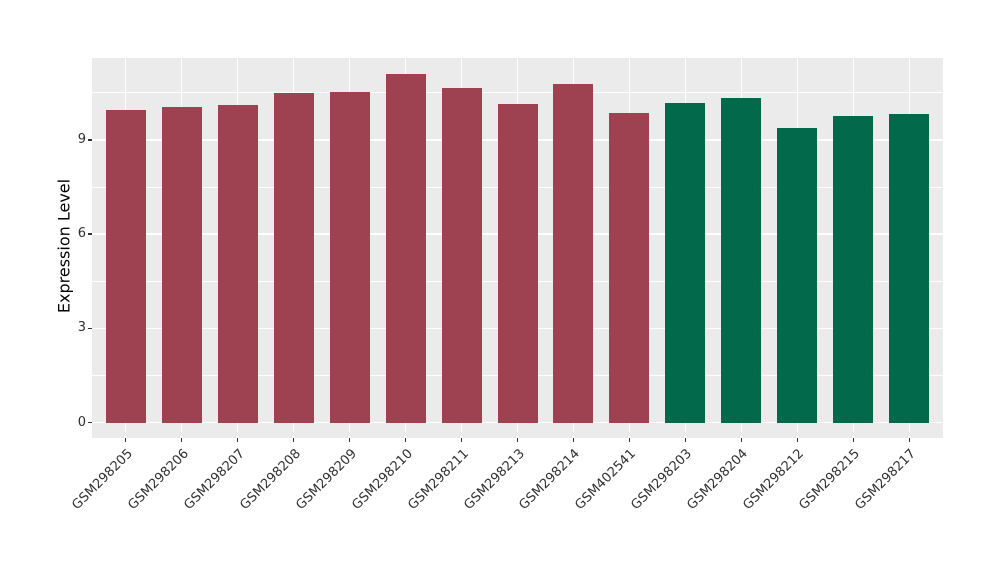 This screenshot has height=580, width=1000. I want to click on bar-GSM298203, so click(685, 262).